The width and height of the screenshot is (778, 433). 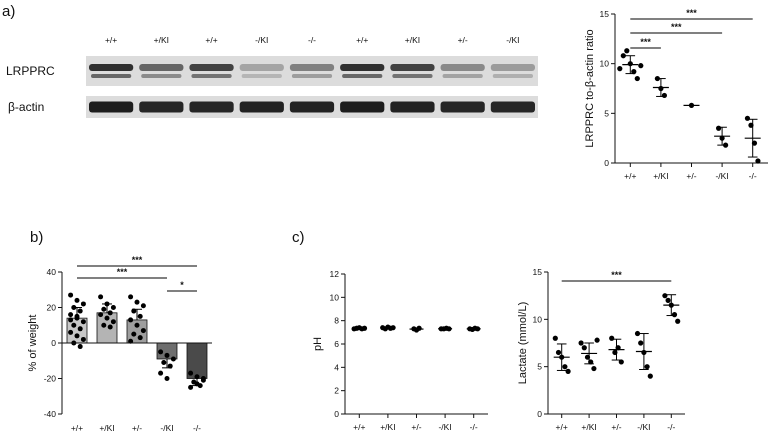 I want to click on y-tick-label: 4, so click(x=336, y=367).